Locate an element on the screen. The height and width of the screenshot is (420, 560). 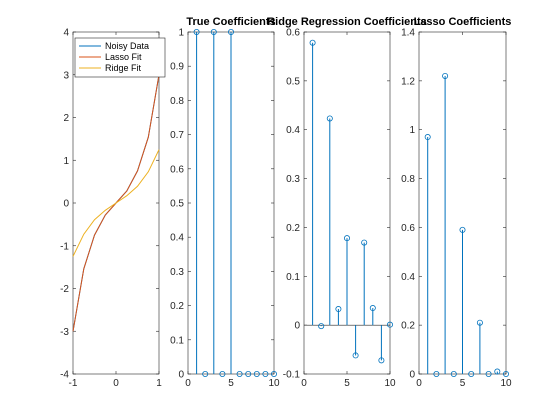
legend-label: Noisy Data is located at coordinates (127, 46).